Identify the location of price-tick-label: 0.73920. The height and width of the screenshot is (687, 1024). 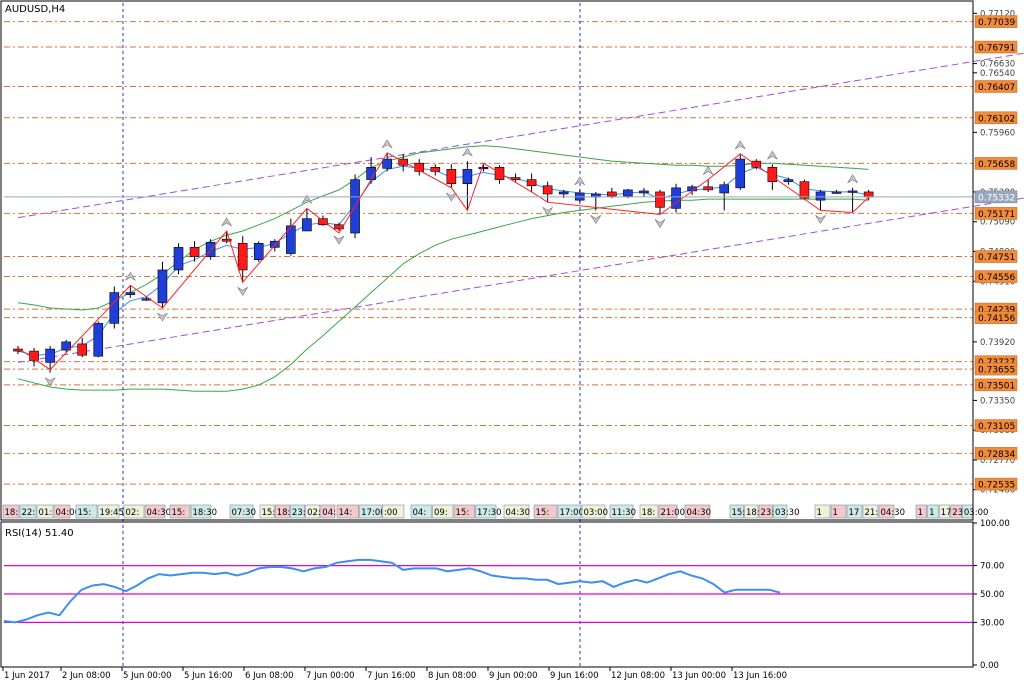
(997, 343).